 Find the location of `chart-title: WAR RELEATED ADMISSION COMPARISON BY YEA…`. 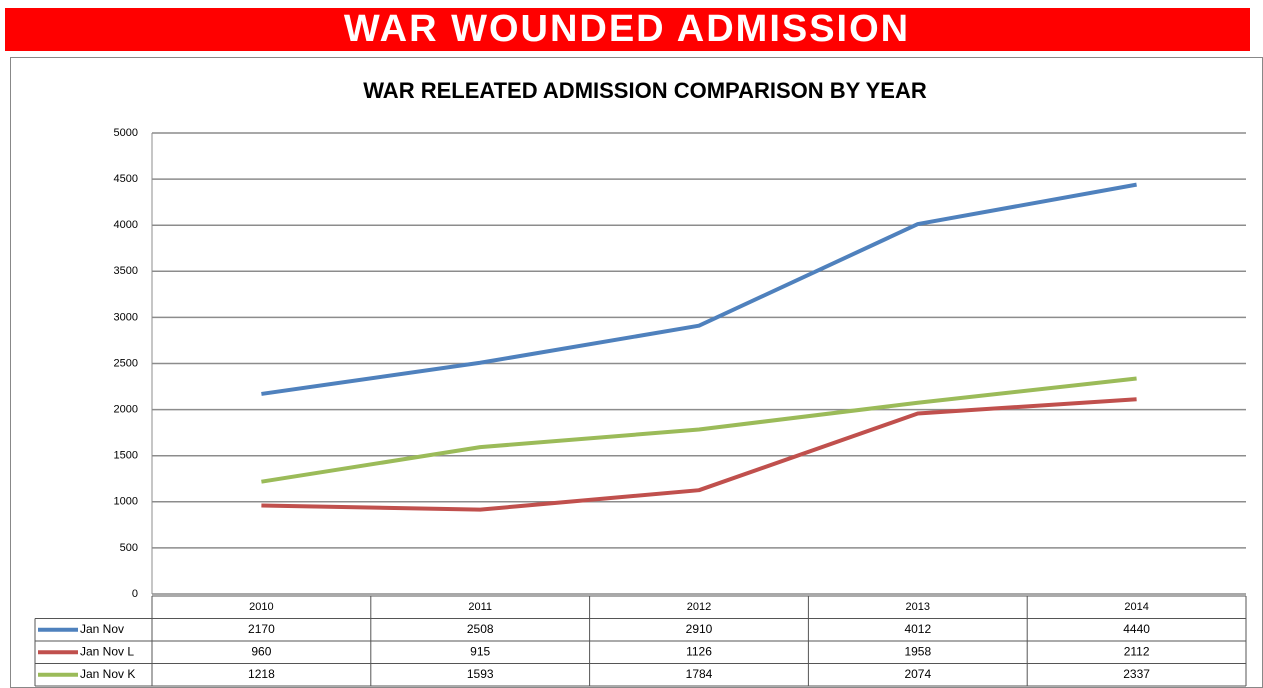

chart-title: WAR RELEATED ADMISSION COMPARISON BY YEA… is located at coordinates (645, 90).